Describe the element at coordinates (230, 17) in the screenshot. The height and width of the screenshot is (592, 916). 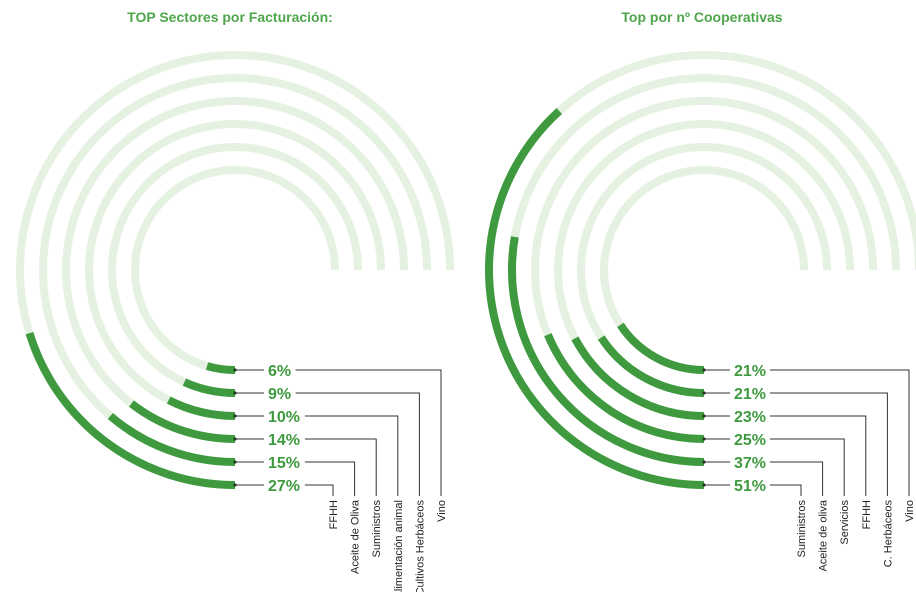
I see `chart-title: TOP Sectores por Facturación:` at that location.